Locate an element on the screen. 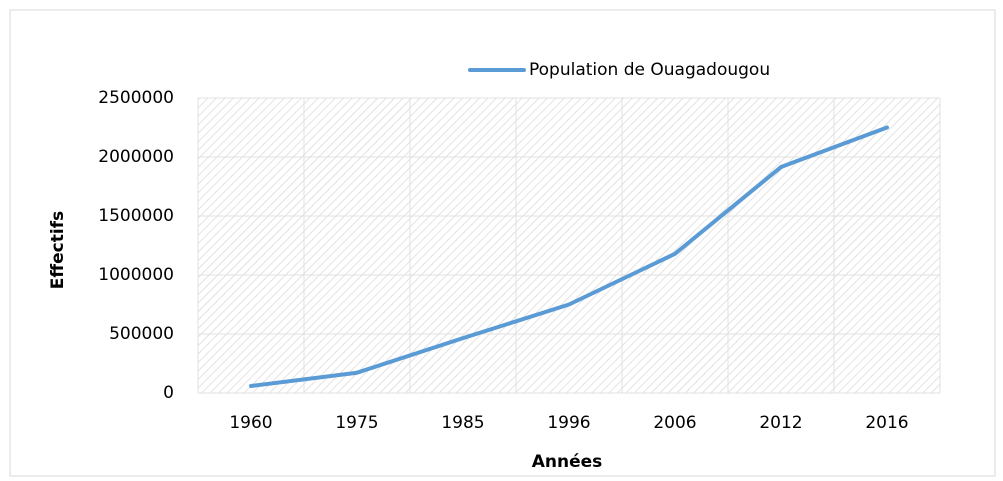 The image size is (1003, 481). x-tick-label: 1960 is located at coordinates (250, 423).